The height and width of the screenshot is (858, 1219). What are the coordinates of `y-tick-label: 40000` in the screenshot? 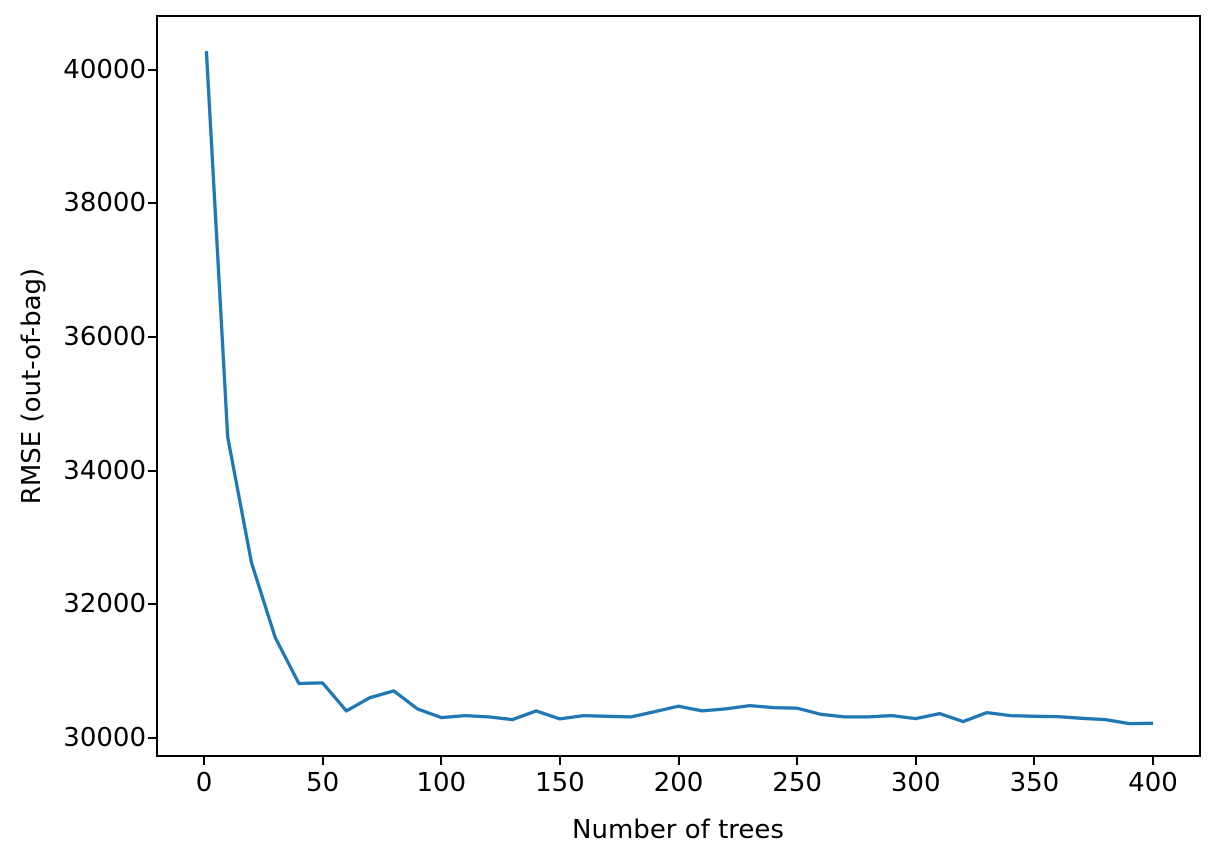 It's located at (104, 69).